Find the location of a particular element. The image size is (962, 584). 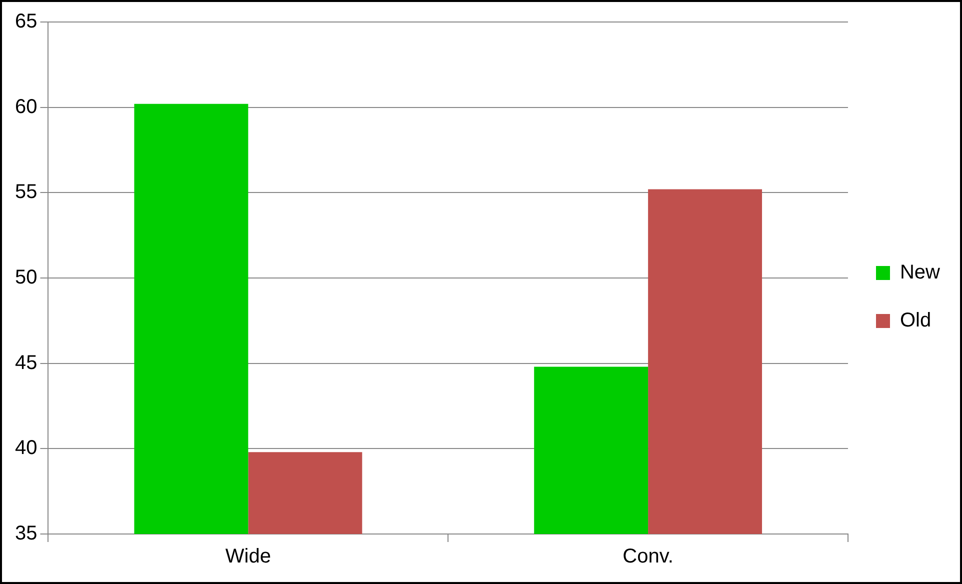

y-tick-label: 55 is located at coordinates (26, 192).